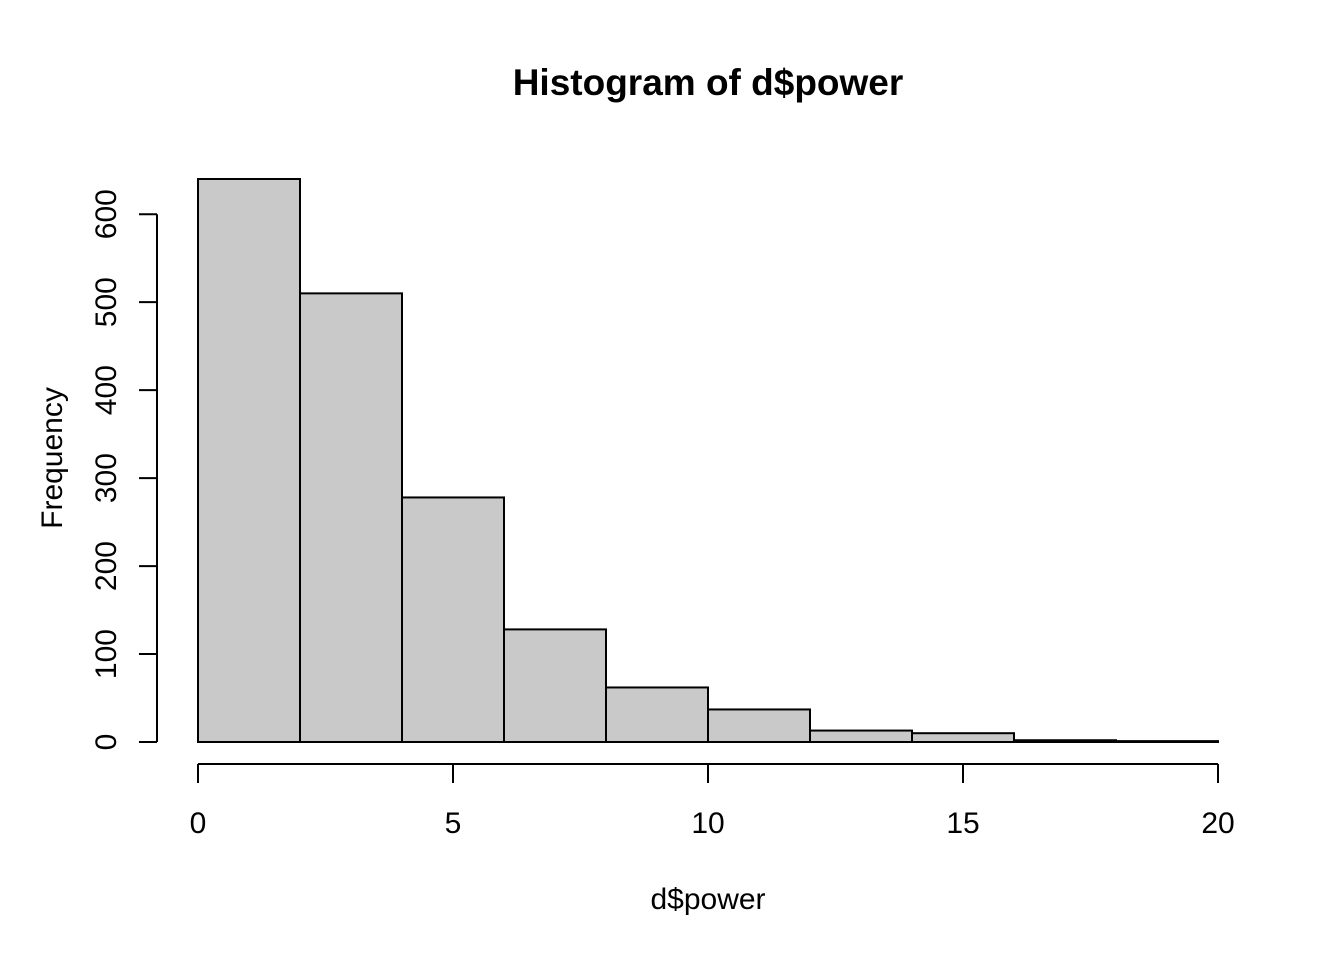  I want to click on x-tick-label: 0, so click(198, 823).